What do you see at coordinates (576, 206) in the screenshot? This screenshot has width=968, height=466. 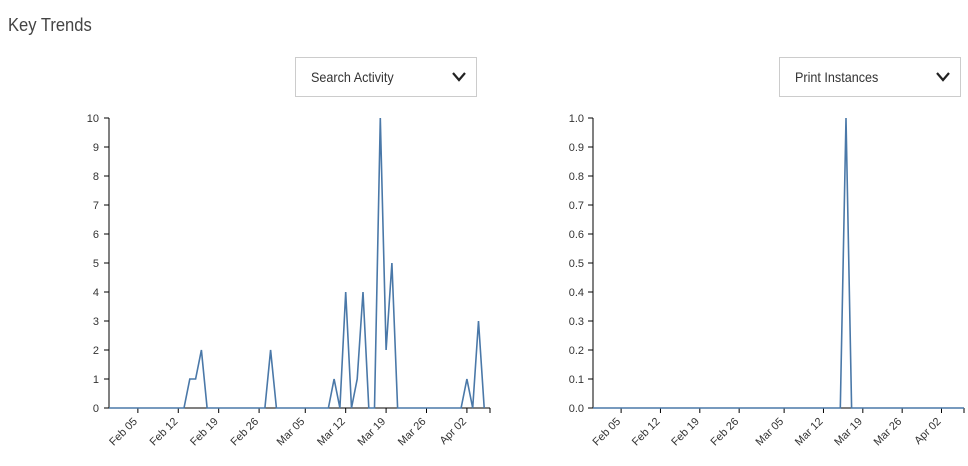 I see `y-tick-label: 0.7` at bounding box center [576, 206].